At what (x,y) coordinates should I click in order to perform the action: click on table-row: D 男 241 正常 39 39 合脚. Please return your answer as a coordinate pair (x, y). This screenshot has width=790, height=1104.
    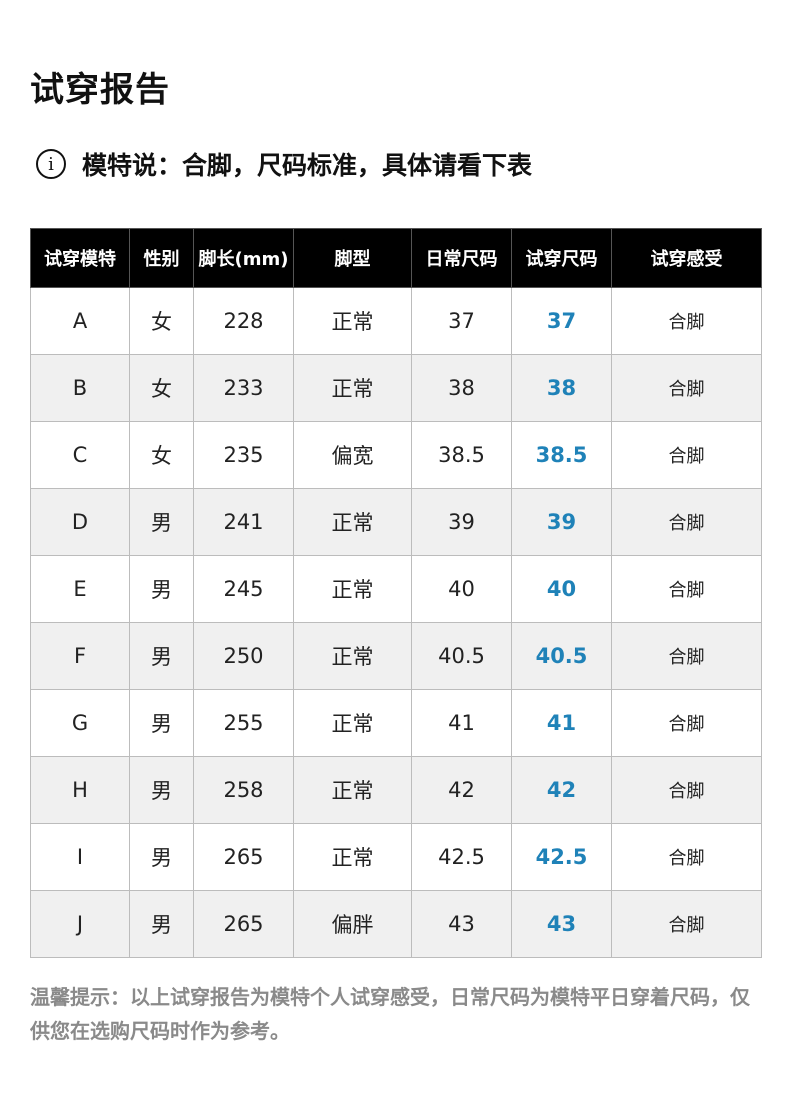
    Looking at the image, I should click on (396, 522).